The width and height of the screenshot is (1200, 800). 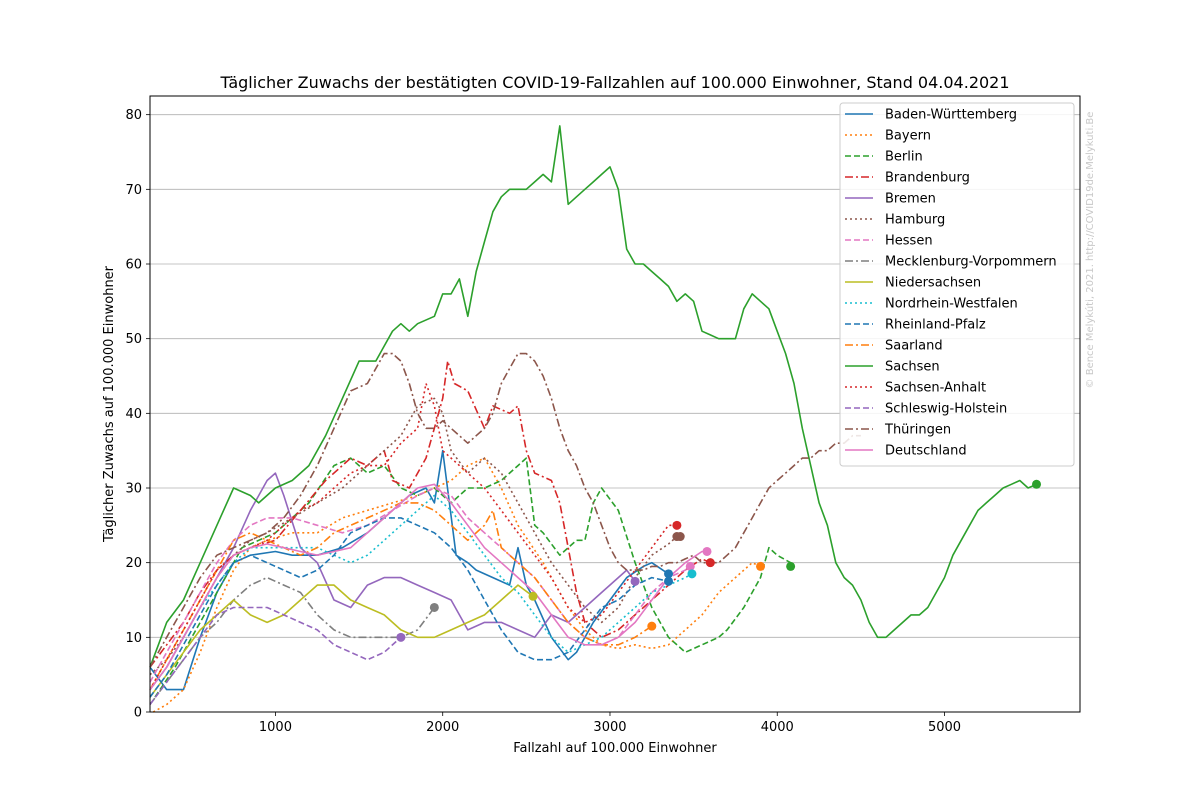 I want to click on legend-label: Hessen, so click(x=909, y=241).